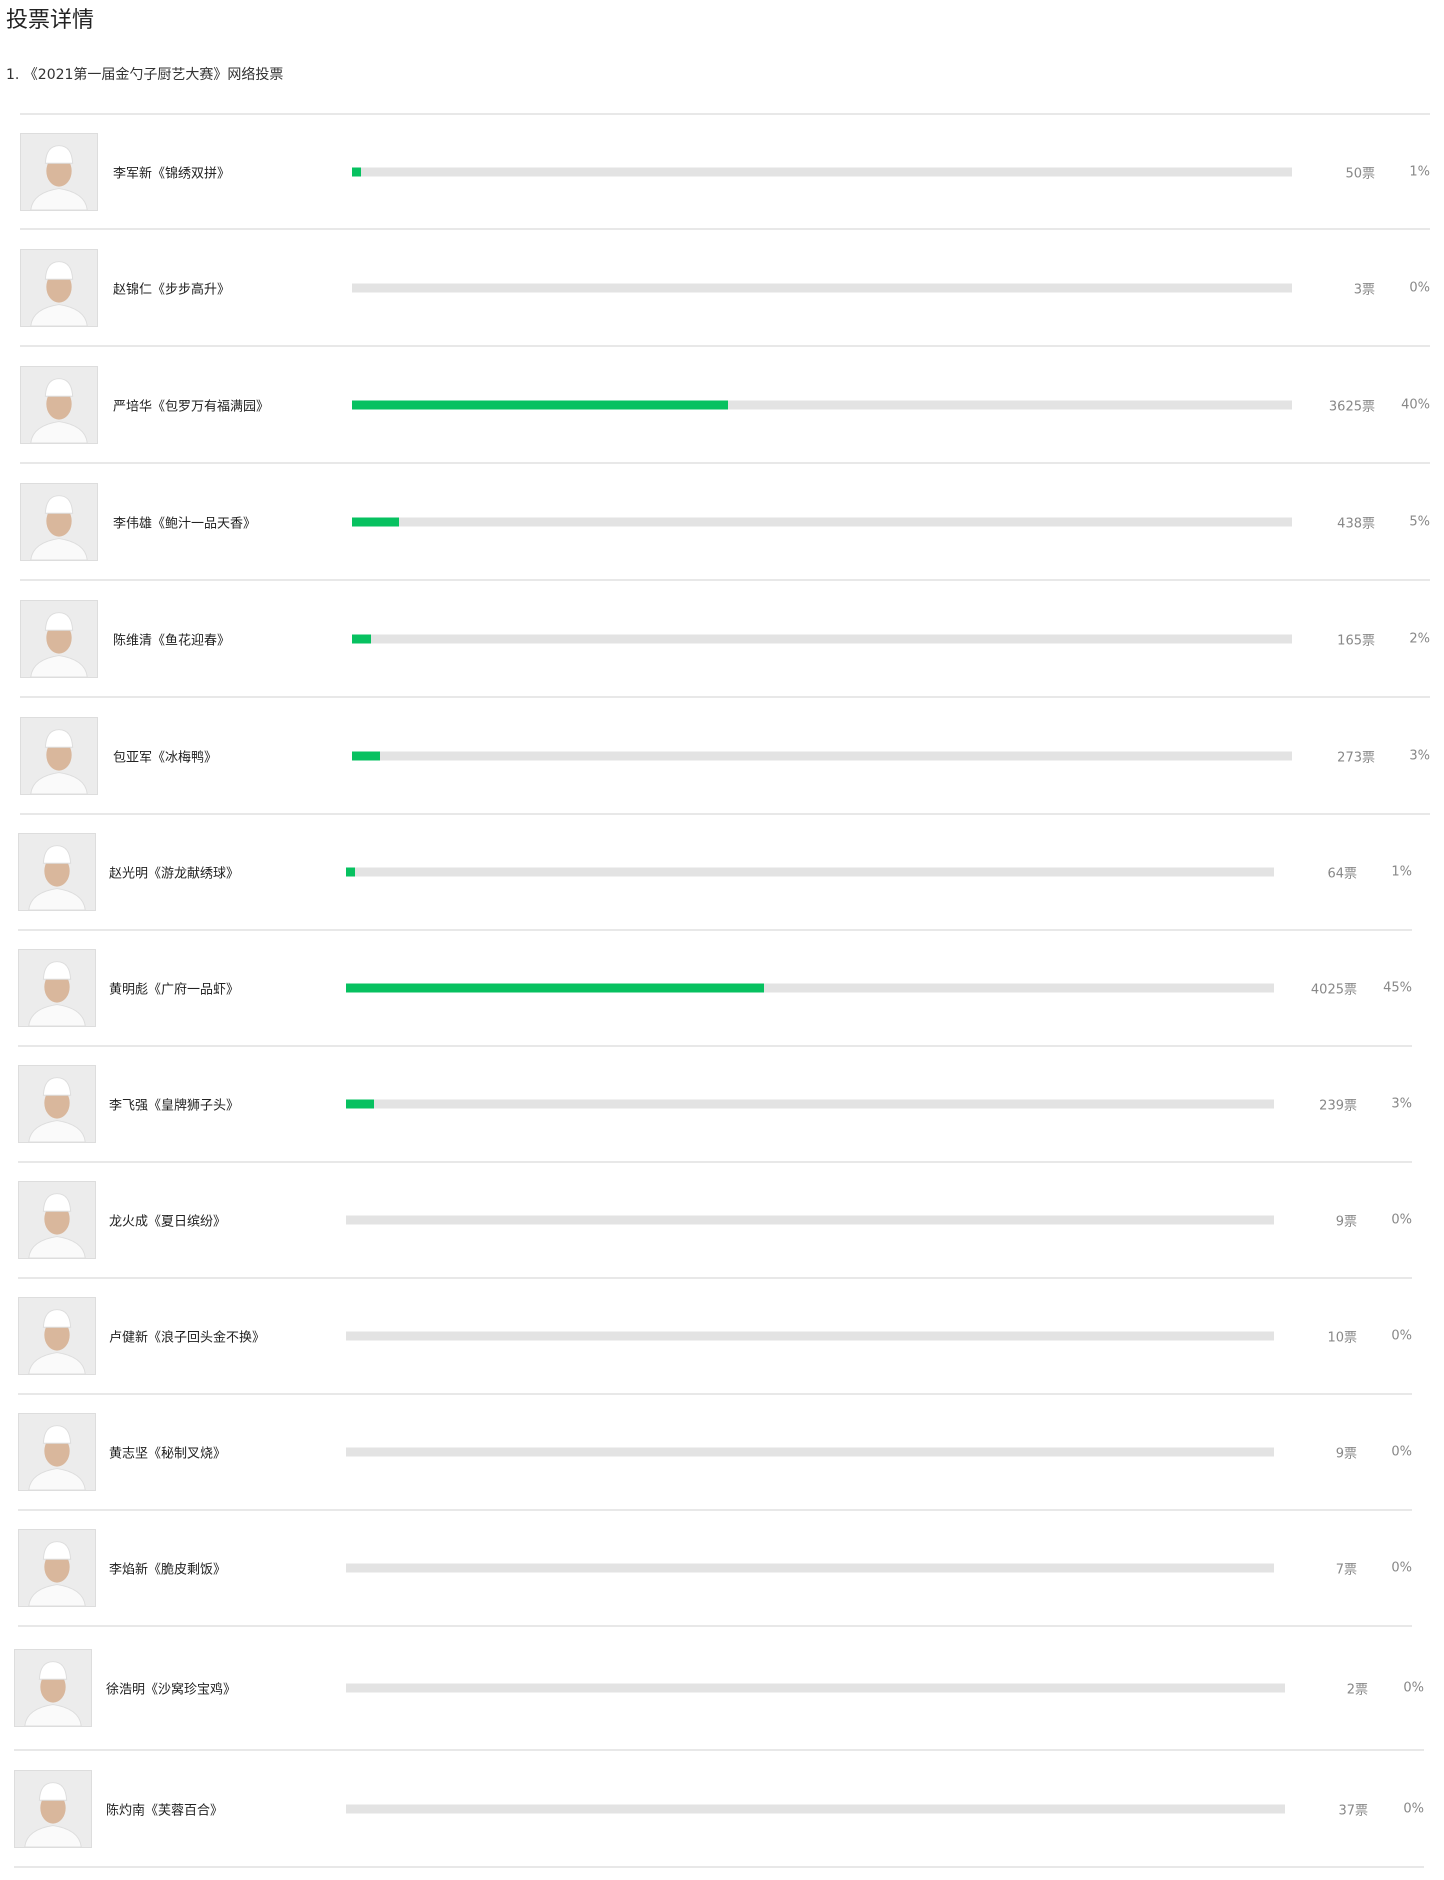  I want to click on candidate-row: 李飞强《皇牌狮子头》 239票 3%, so click(715, 1105).